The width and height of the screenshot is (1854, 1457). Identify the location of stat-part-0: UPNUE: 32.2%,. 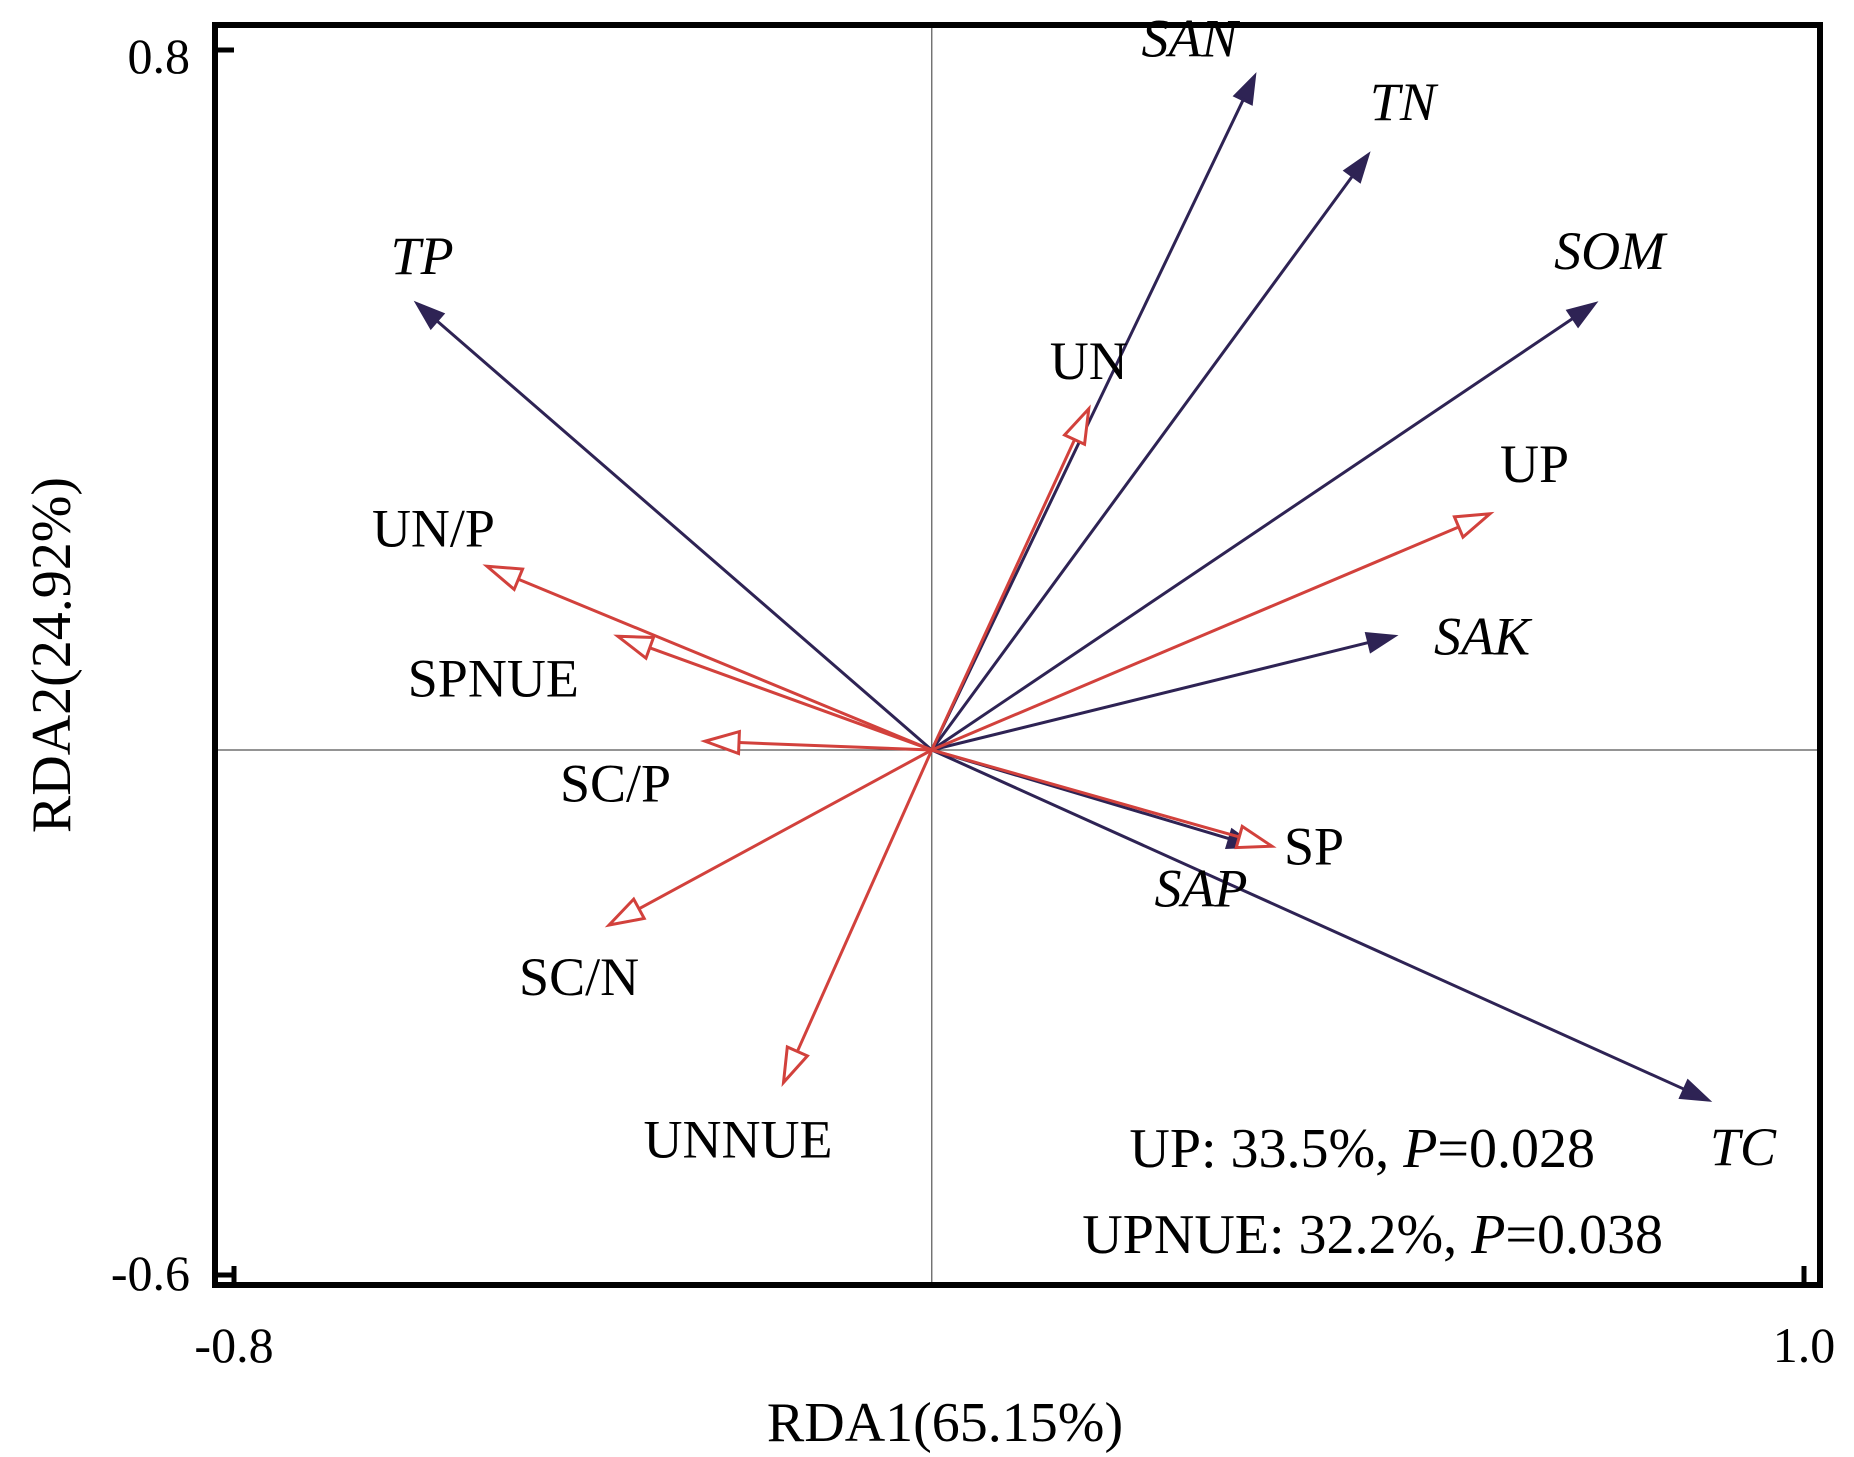
(1276, 1235).